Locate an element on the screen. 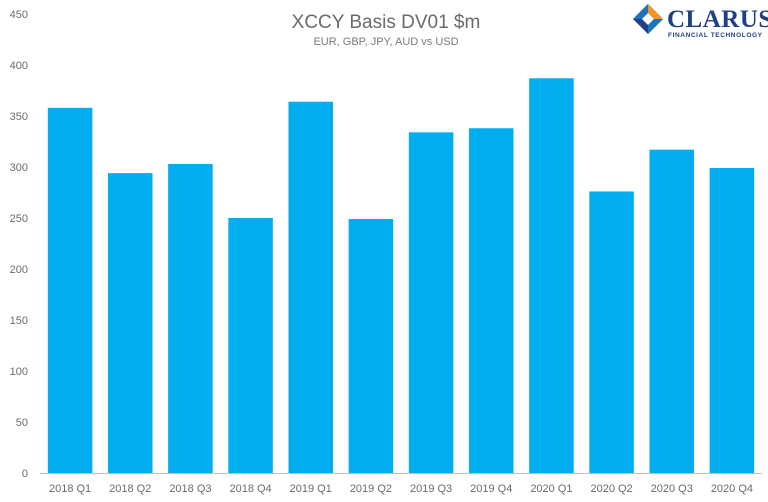 The width and height of the screenshot is (768, 502). y-tick-label: 250 is located at coordinates (19, 219).